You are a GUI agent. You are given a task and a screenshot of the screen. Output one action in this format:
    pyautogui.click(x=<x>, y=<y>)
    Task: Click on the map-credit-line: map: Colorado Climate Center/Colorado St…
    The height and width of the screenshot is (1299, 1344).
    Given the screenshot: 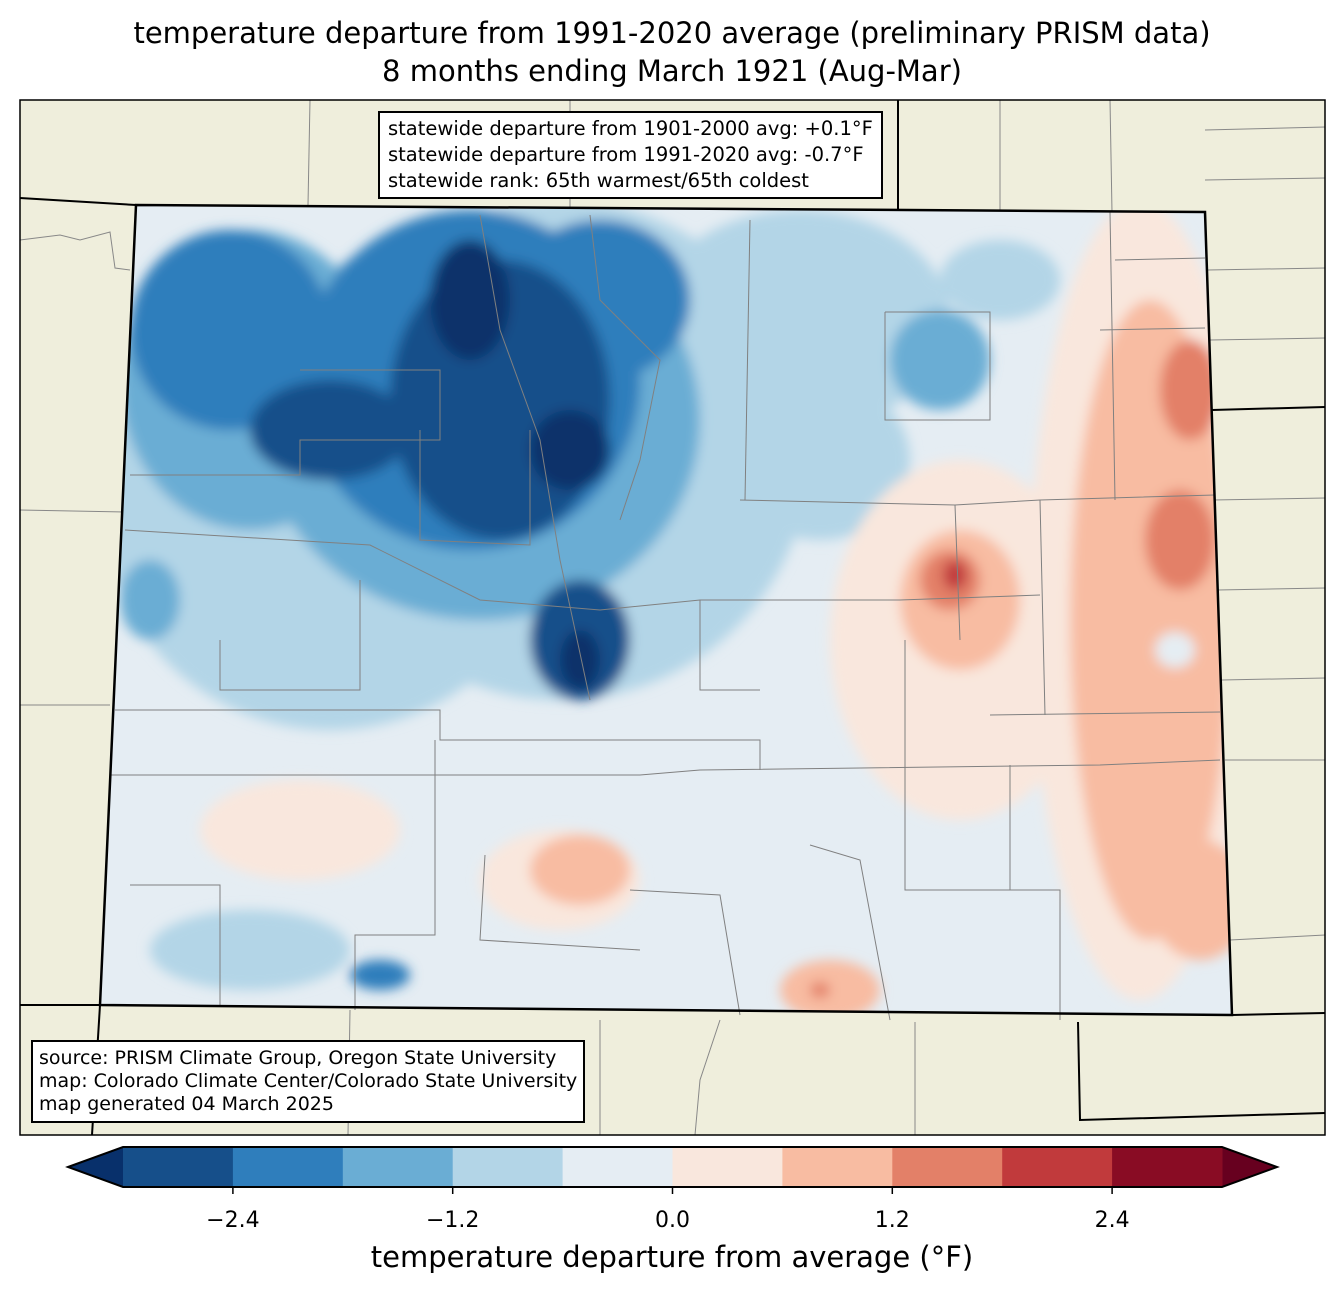 What is the action you would take?
    pyautogui.click(x=308, y=1081)
    